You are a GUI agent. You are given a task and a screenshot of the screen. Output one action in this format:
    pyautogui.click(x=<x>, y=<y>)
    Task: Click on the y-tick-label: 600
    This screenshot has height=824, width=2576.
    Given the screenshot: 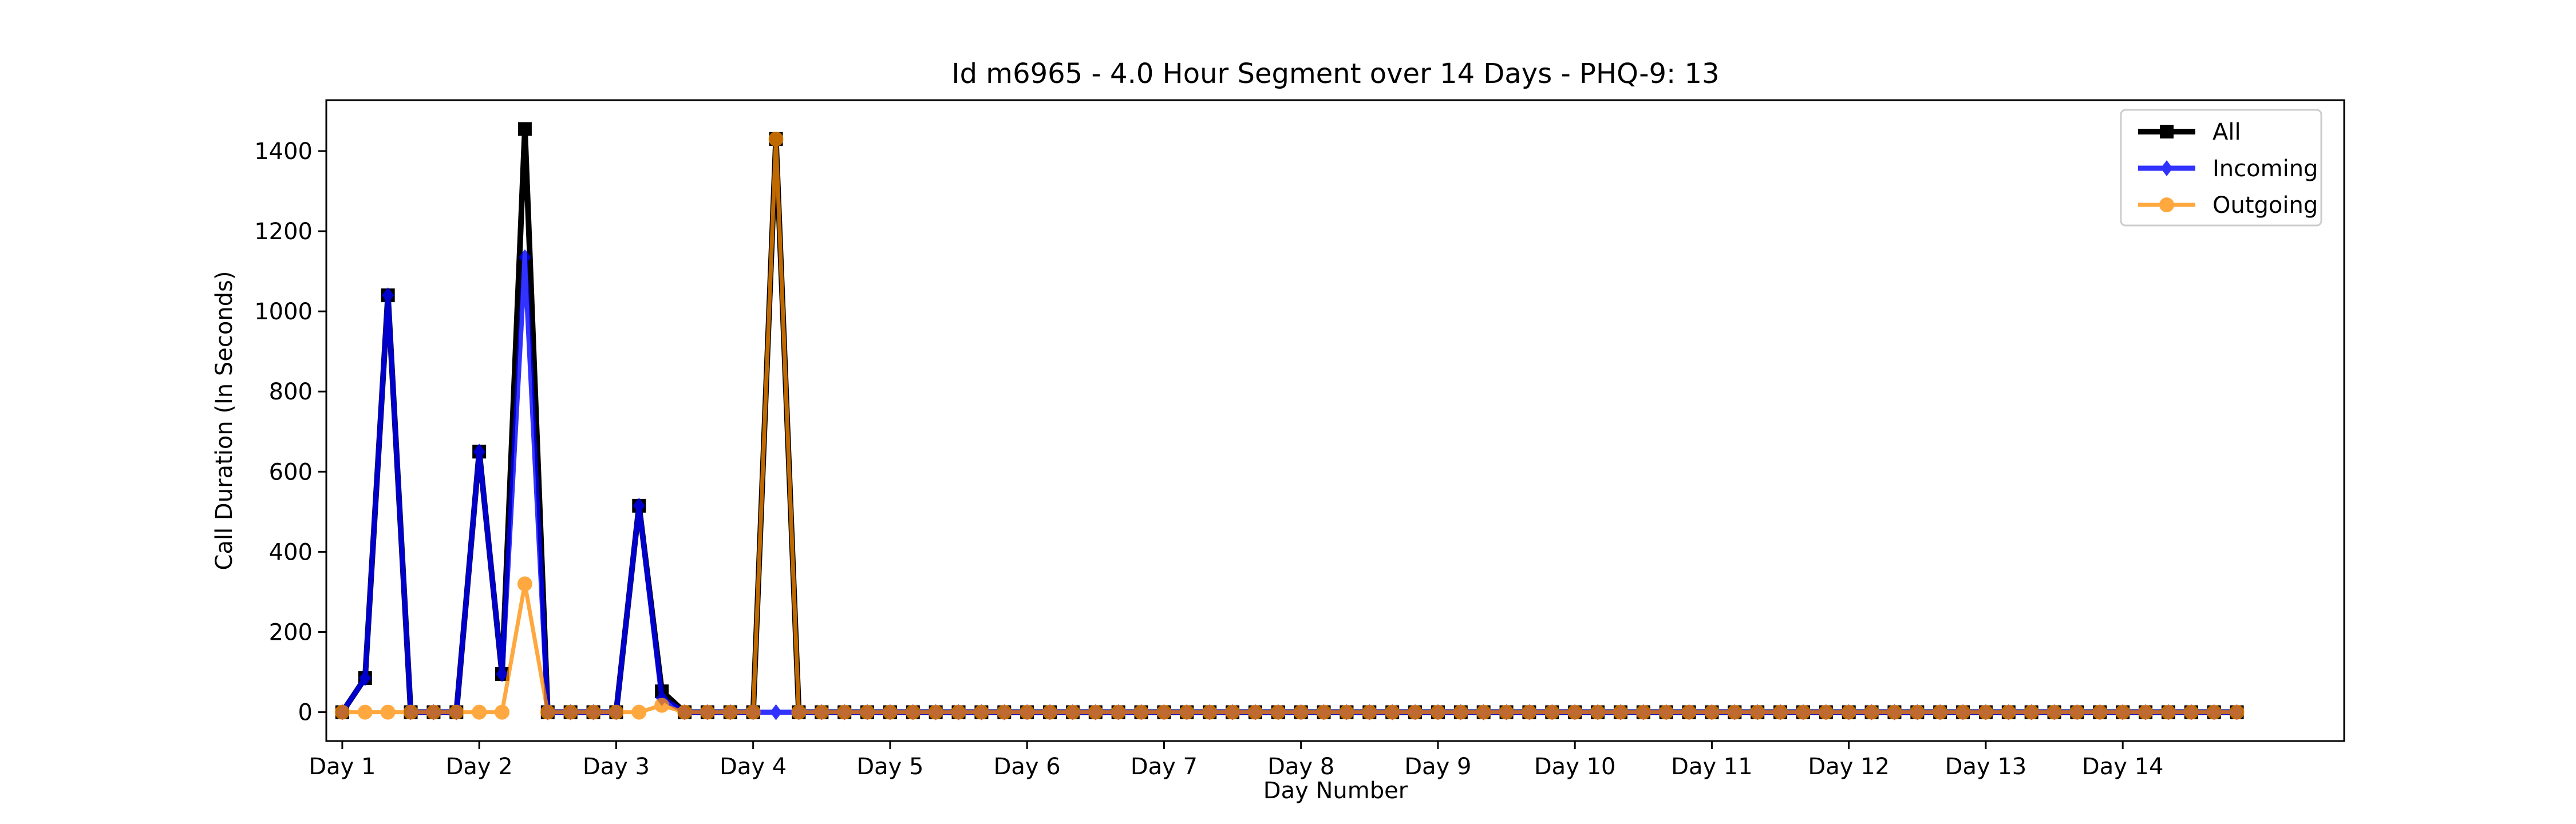 What is the action you would take?
    pyautogui.click(x=291, y=472)
    